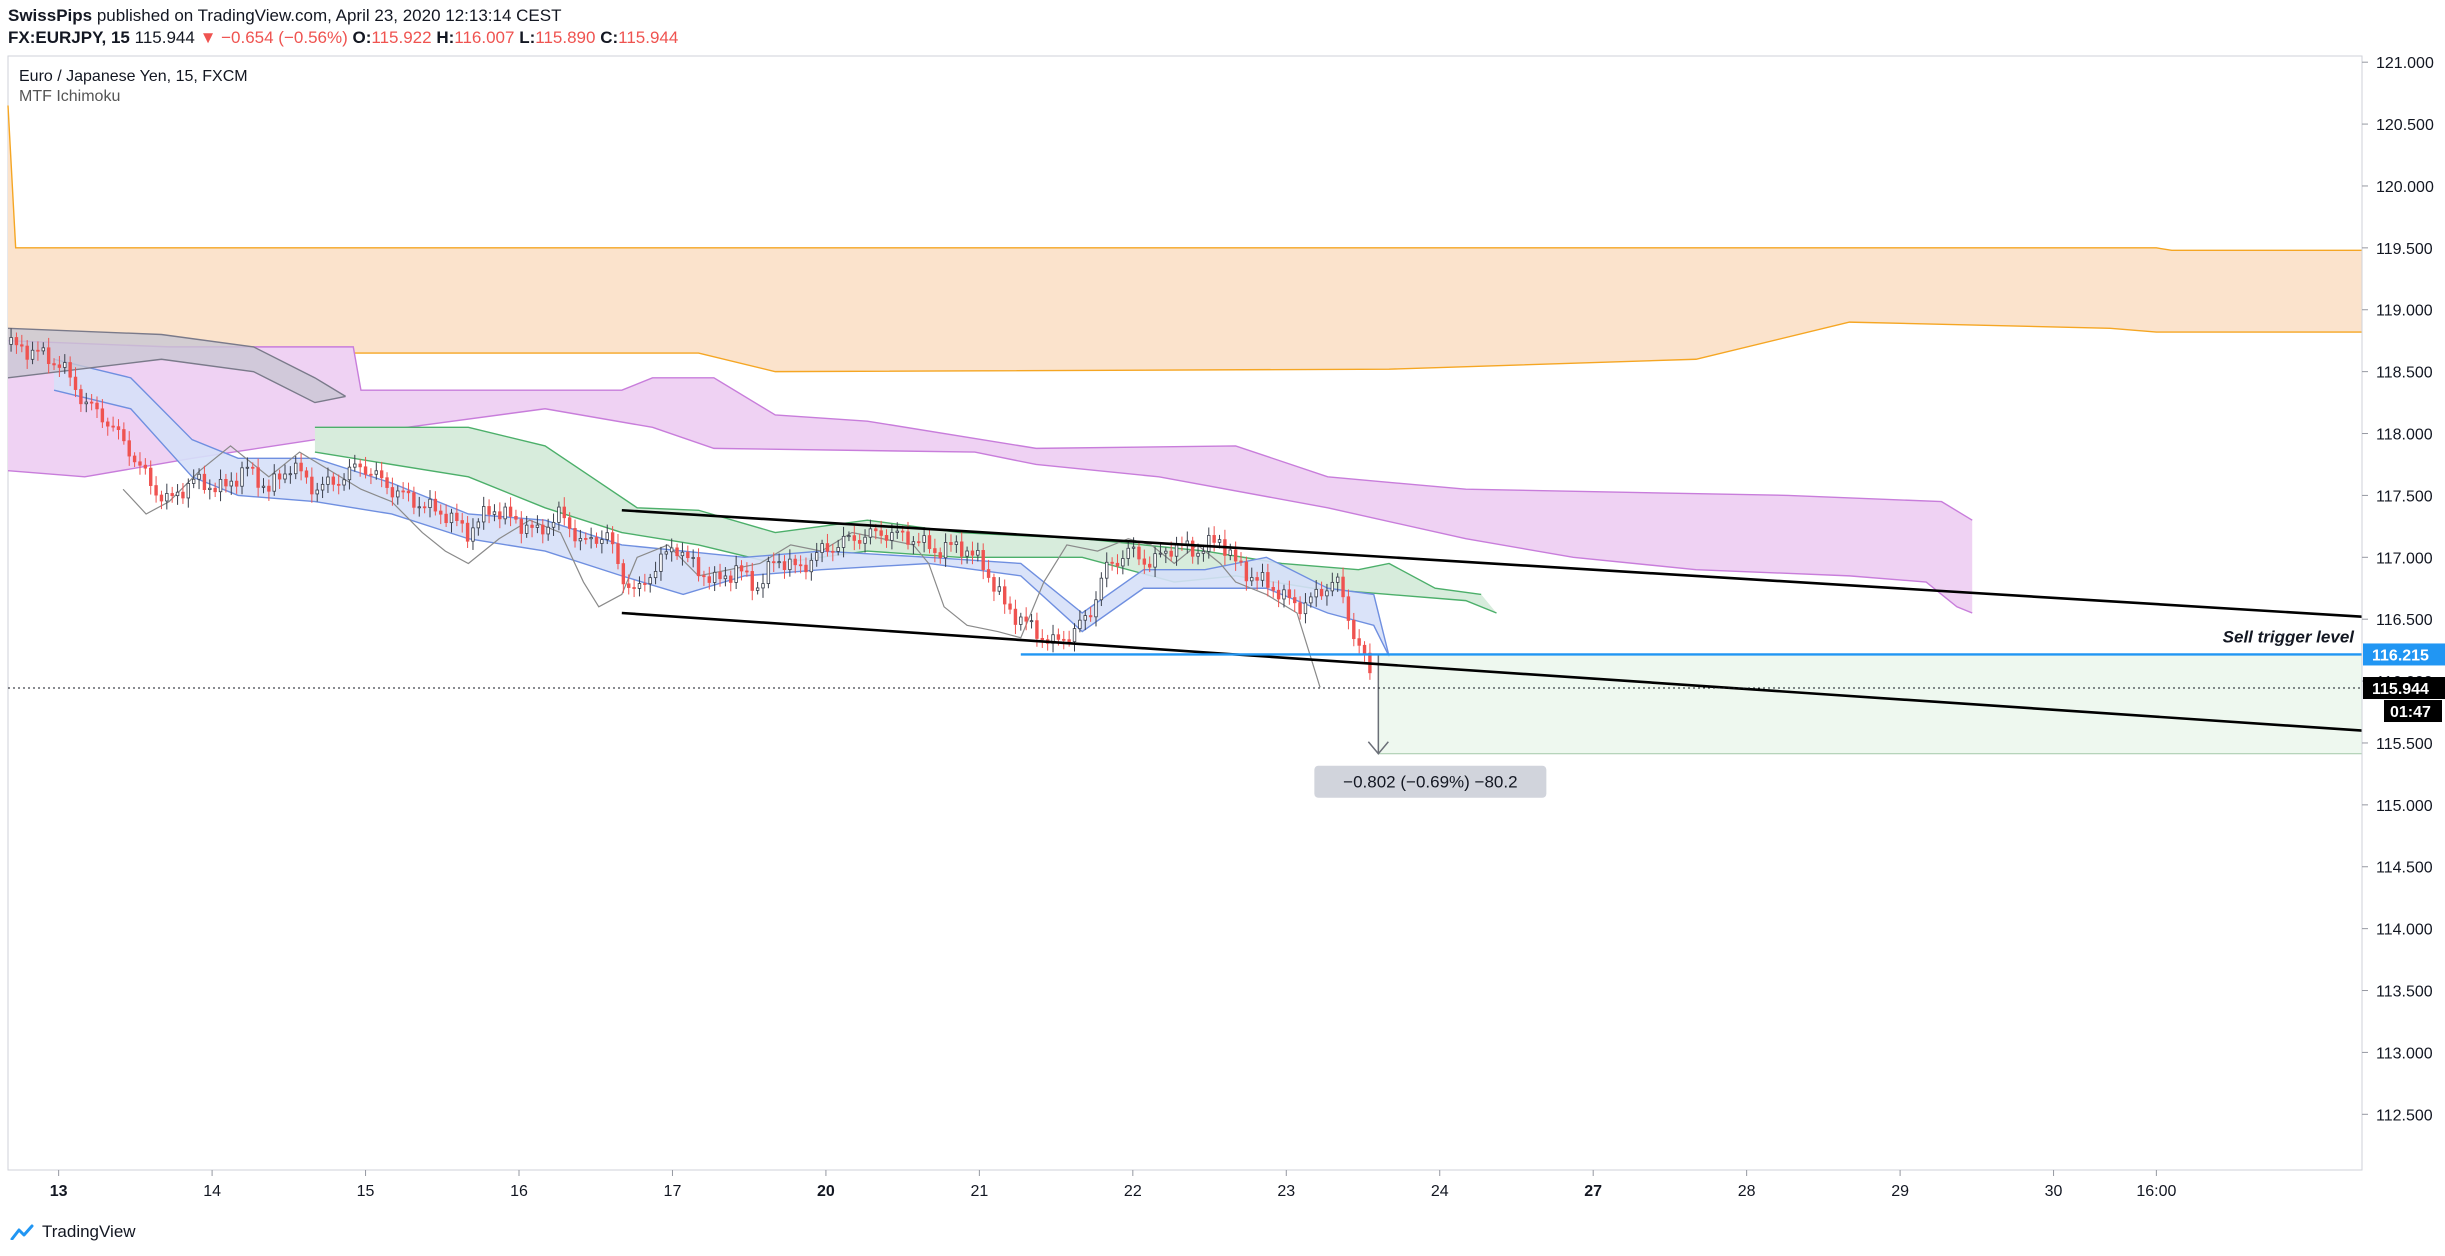  What do you see at coordinates (1378, 748) in the screenshot?
I see `measure-arrow-head` at bounding box center [1378, 748].